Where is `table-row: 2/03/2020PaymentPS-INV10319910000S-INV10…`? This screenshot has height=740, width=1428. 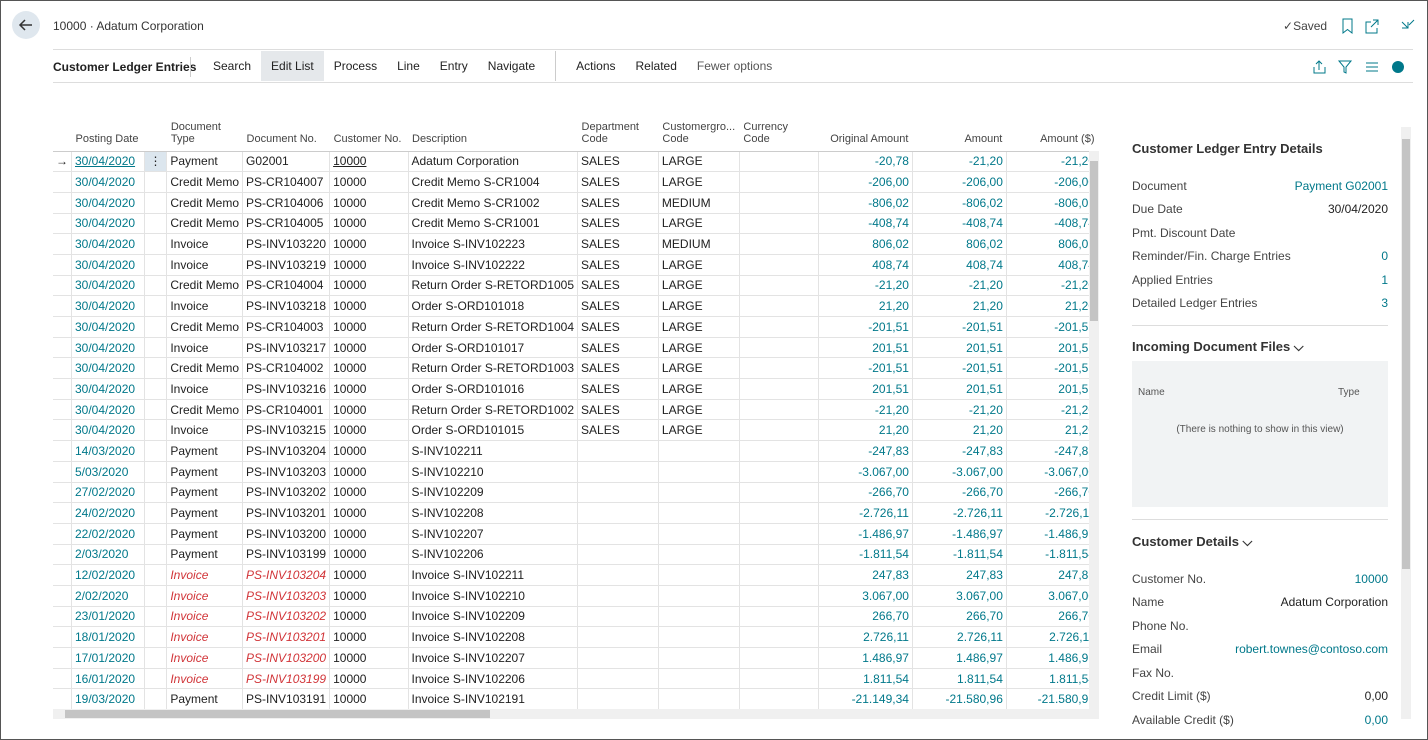 table-row: 2/03/2020PaymentPS-INV10319910000S-INV10… is located at coordinates (576, 554).